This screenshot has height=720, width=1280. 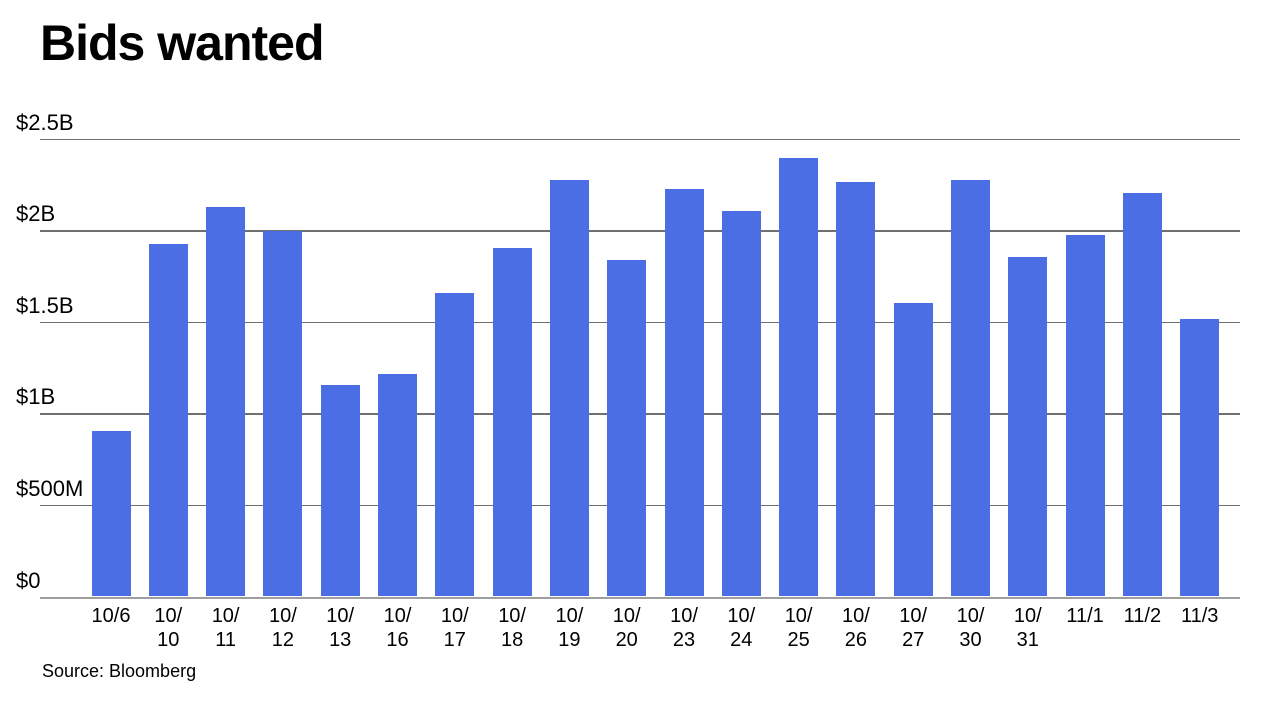 What do you see at coordinates (397, 628) in the screenshot?
I see `x-tick-label: 10/16` at bounding box center [397, 628].